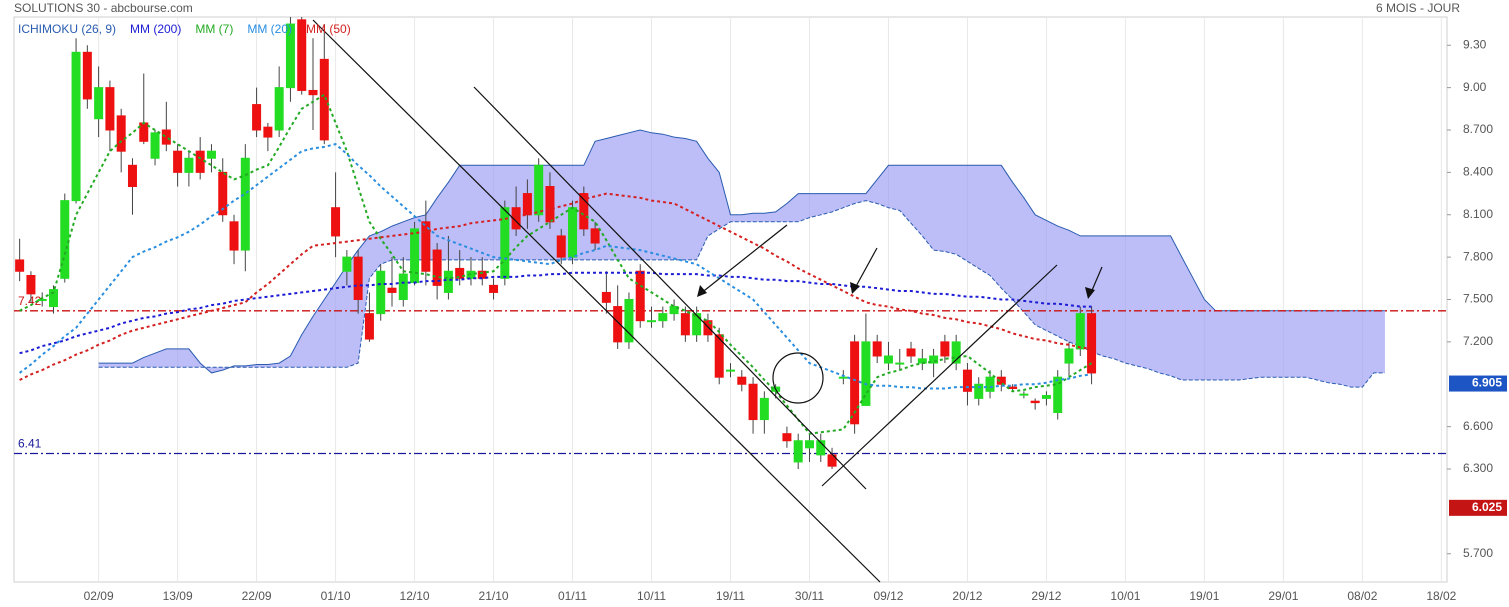 This screenshot has width=1509, height=607. What do you see at coordinates (336, 596) in the screenshot?
I see `x-tick-label: 01/10` at bounding box center [336, 596].